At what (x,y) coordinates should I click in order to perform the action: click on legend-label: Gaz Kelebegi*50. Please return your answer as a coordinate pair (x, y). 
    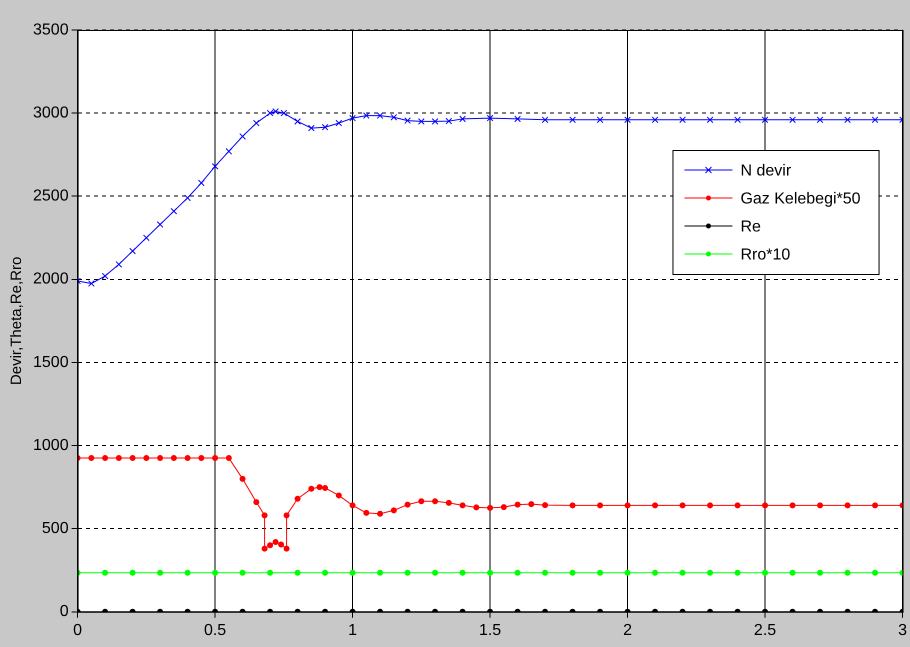
    Looking at the image, I should click on (800, 199).